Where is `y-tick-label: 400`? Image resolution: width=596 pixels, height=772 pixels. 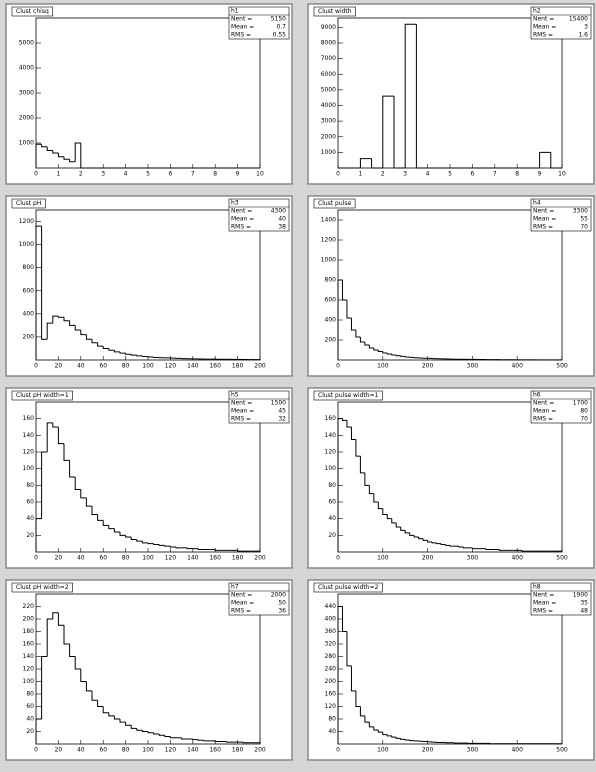 y-tick-label: 400 is located at coordinates (29, 313).